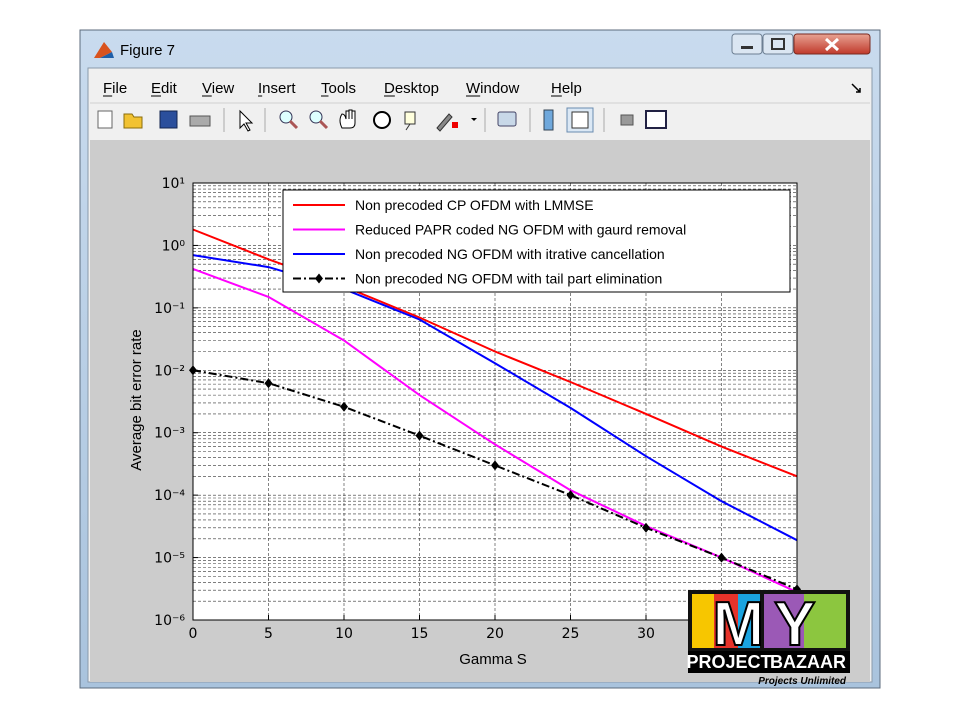 This screenshot has height=720, width=960. Describe the element at coordinates (218, 88) in the screenshot. I see `menu-item: View` at that location.